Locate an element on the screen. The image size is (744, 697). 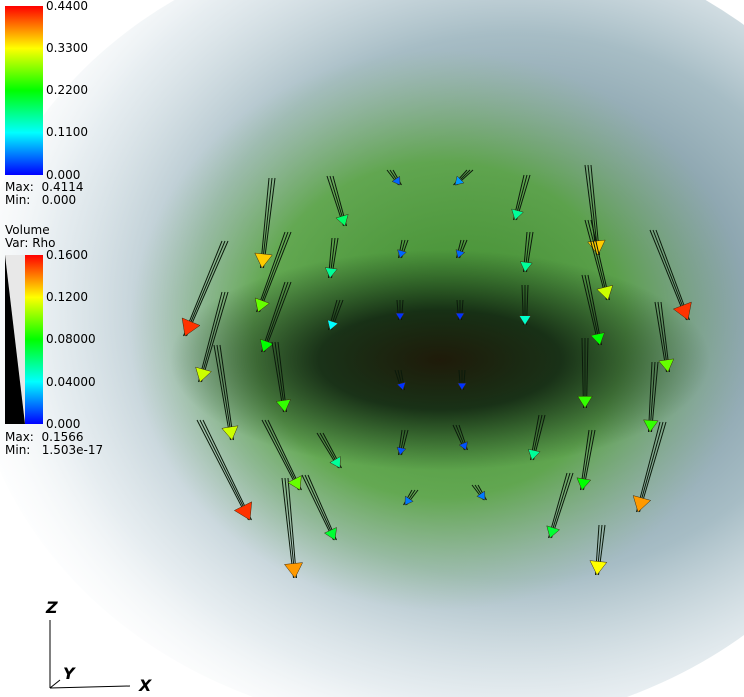
vector-max-row: Max: 0.4114 is located at coordinates (44, 187).